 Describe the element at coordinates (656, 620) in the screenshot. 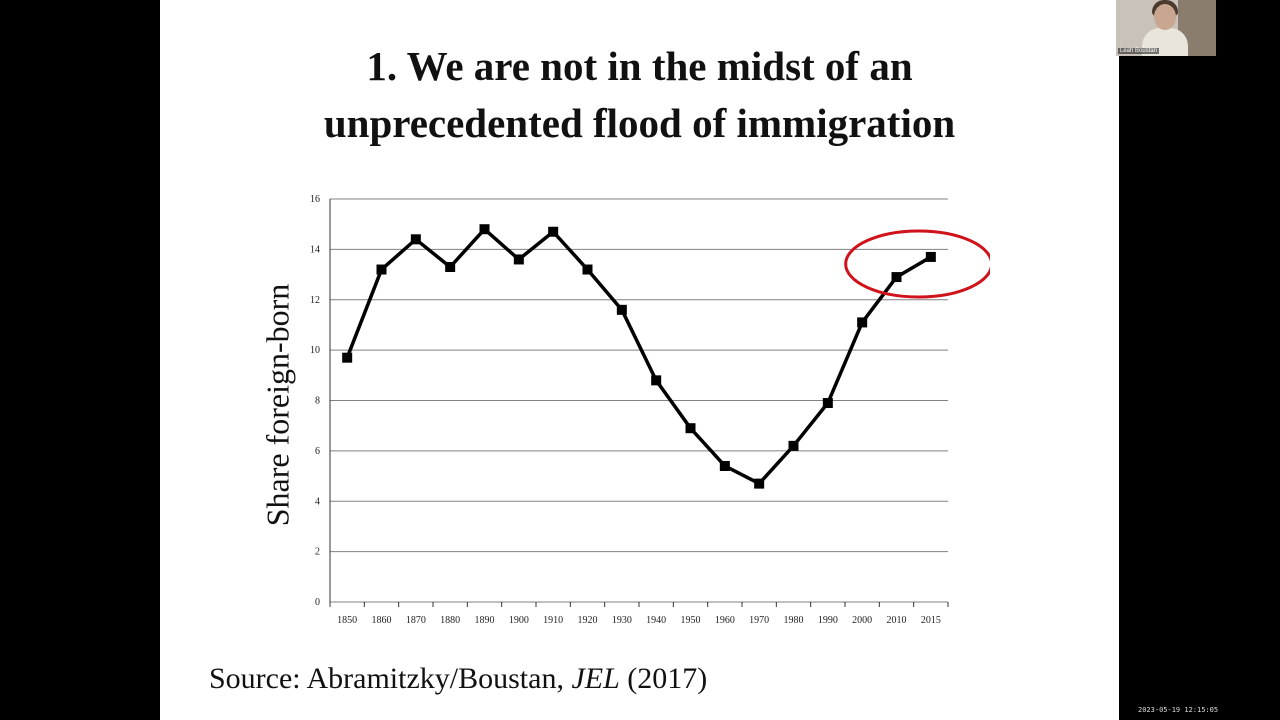

I see `x-tick-label: 1940` at that location.